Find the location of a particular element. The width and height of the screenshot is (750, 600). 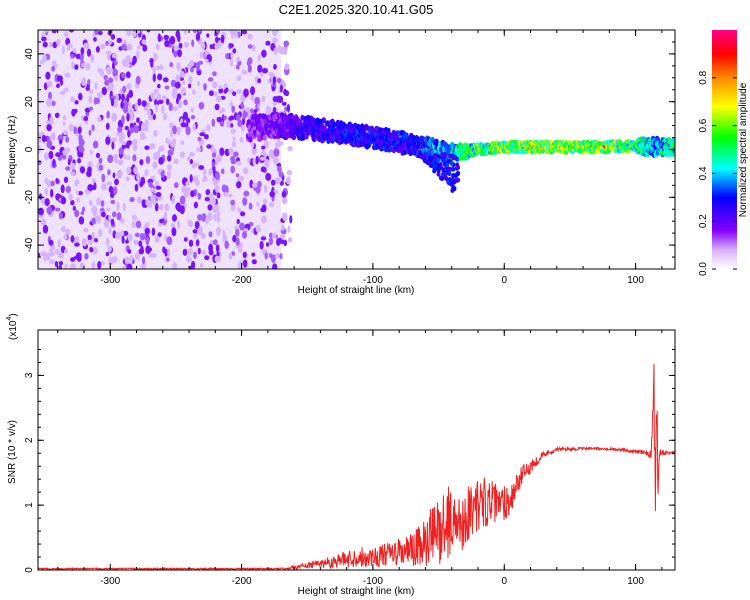

colorbar-tick-label: 0.4 is located at coordinates (703, 173).